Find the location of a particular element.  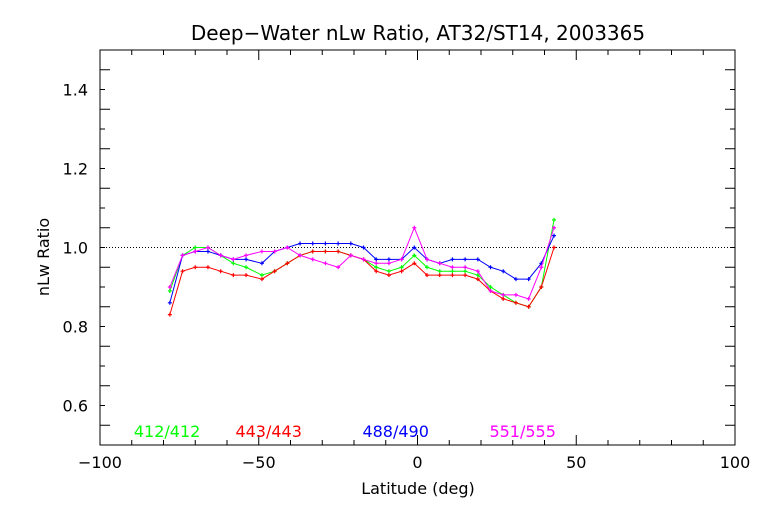

y-tick-label: 0.6 is located at coordinates (75, 406).